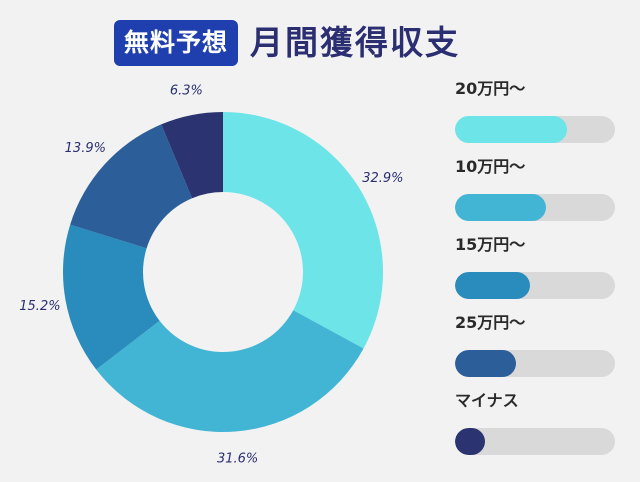 Image resolution: width=640 pixels, height=482 pixels. What do you see at coordinates (490, 322) in the screenshot?
I see `legend-label-3: 25万円〜` at bounding box center [490, 322].